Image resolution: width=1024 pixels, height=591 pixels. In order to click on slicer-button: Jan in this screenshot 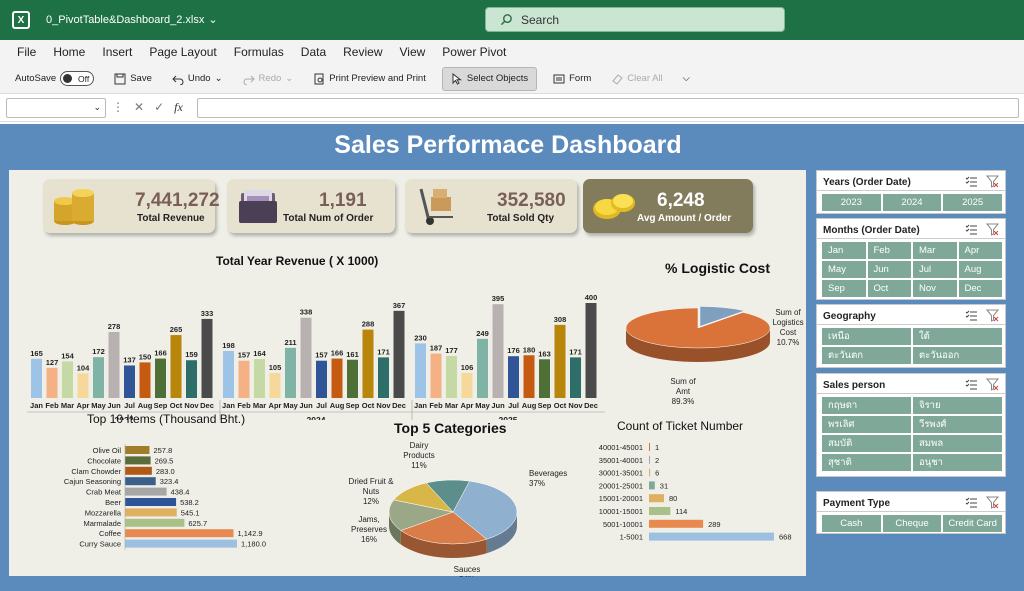, I will do `click(844, 250)`.